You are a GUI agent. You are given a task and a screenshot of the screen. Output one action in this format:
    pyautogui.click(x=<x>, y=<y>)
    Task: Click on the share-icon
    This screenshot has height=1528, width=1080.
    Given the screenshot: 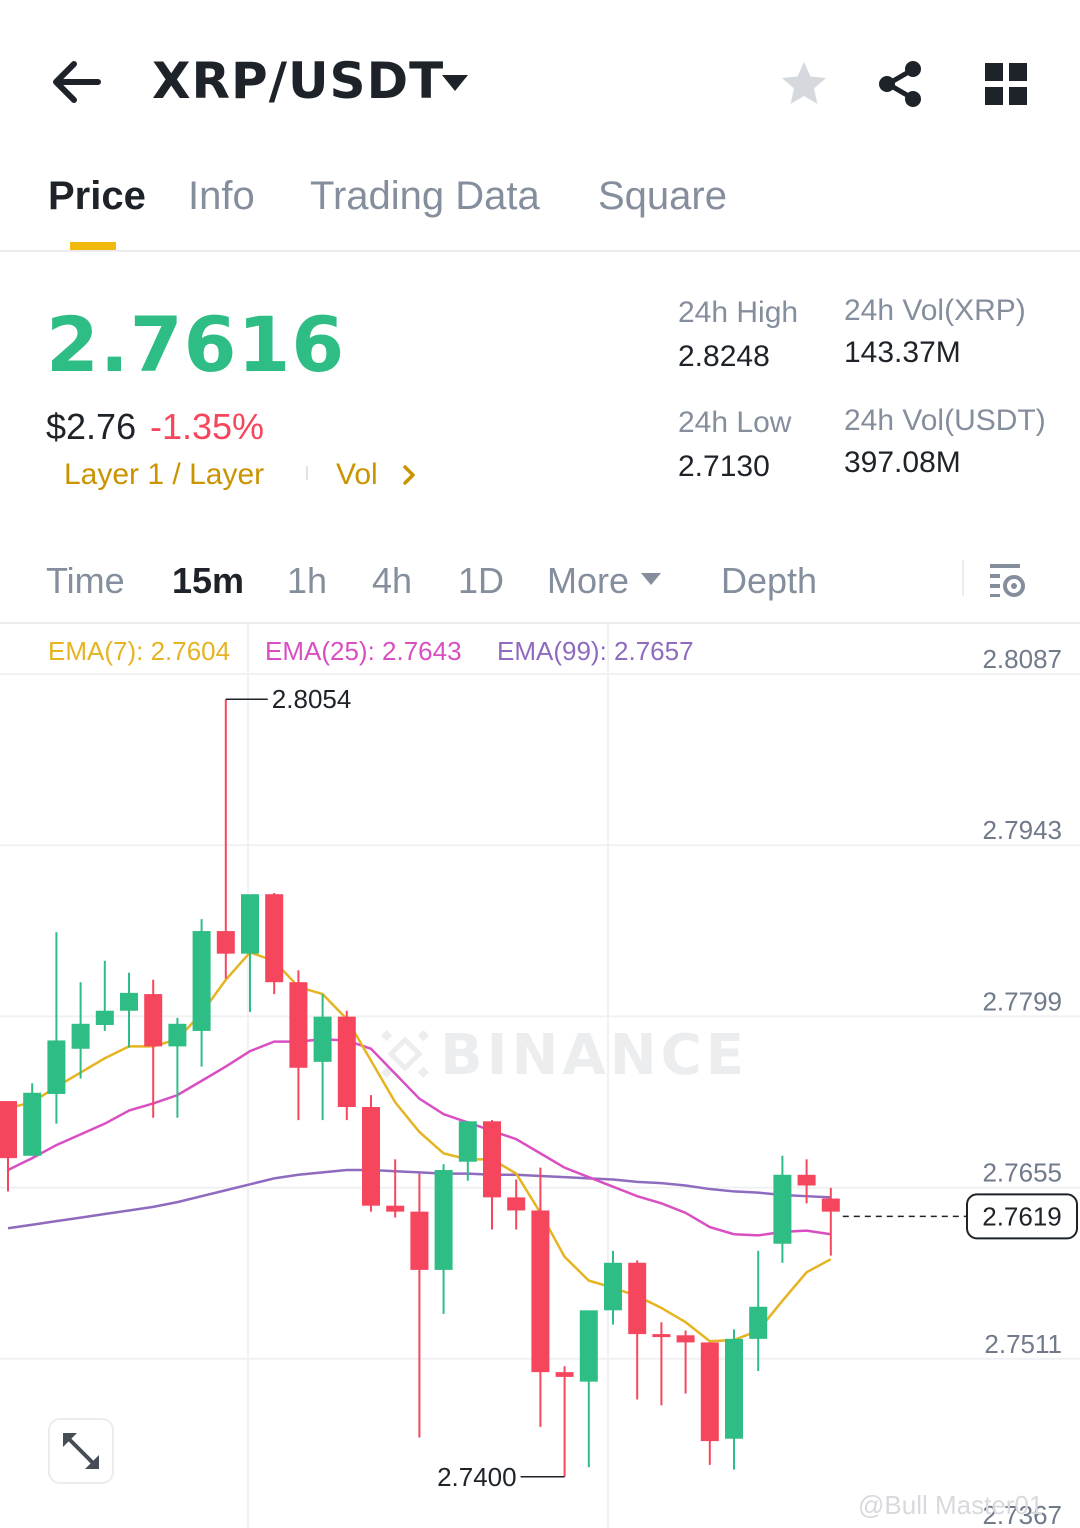 What is the action you would take?
    pyautogui.click(x=900, y=84)
    